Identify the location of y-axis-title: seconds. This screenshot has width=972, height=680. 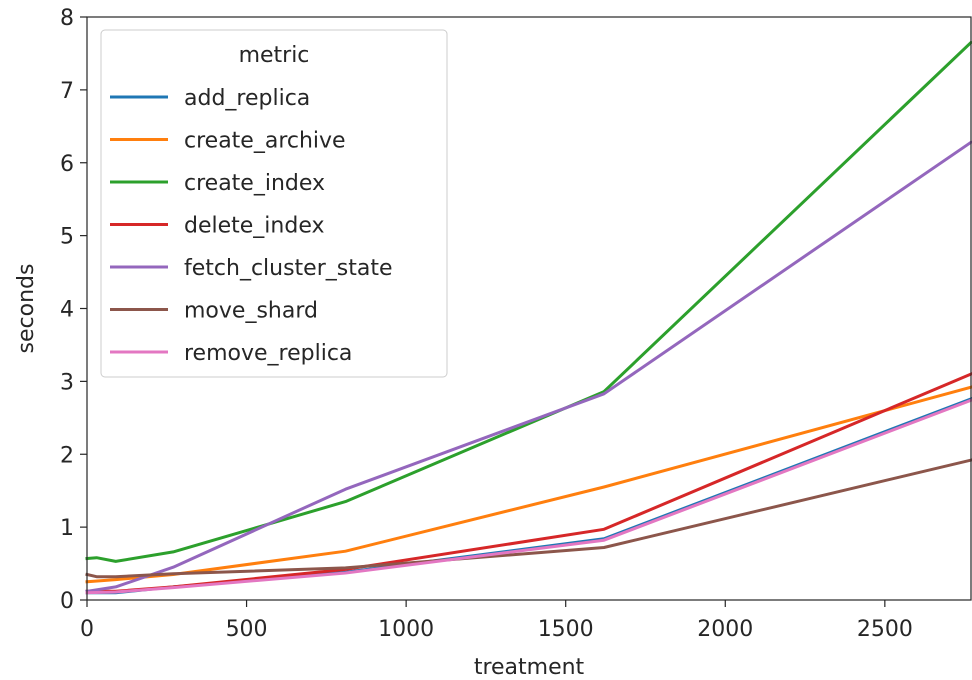
(26, 309).